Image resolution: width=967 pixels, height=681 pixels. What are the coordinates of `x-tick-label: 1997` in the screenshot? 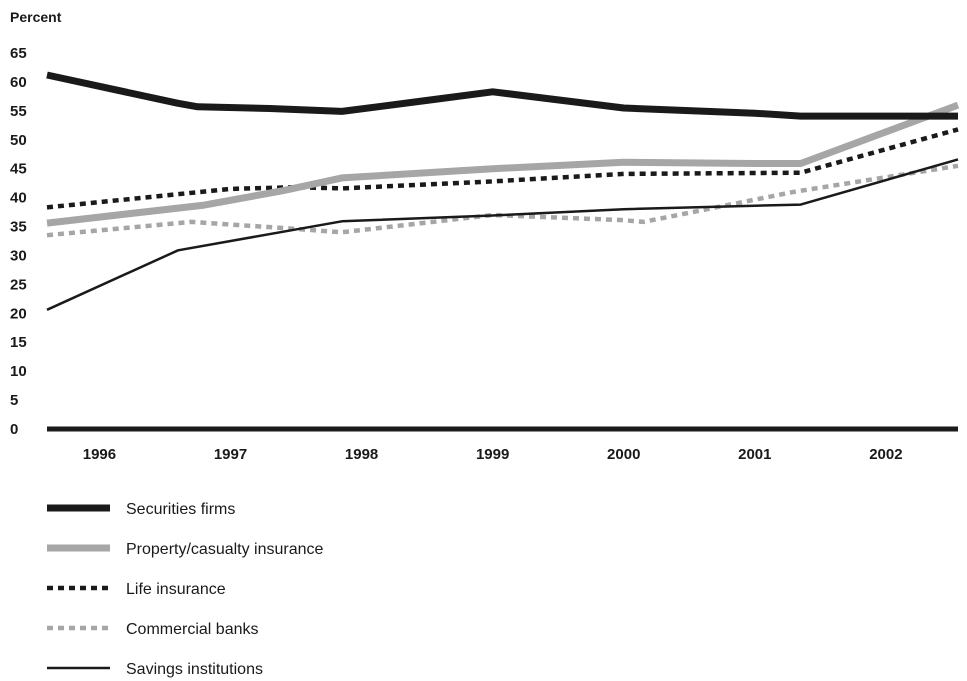 It's located at (230, 454).